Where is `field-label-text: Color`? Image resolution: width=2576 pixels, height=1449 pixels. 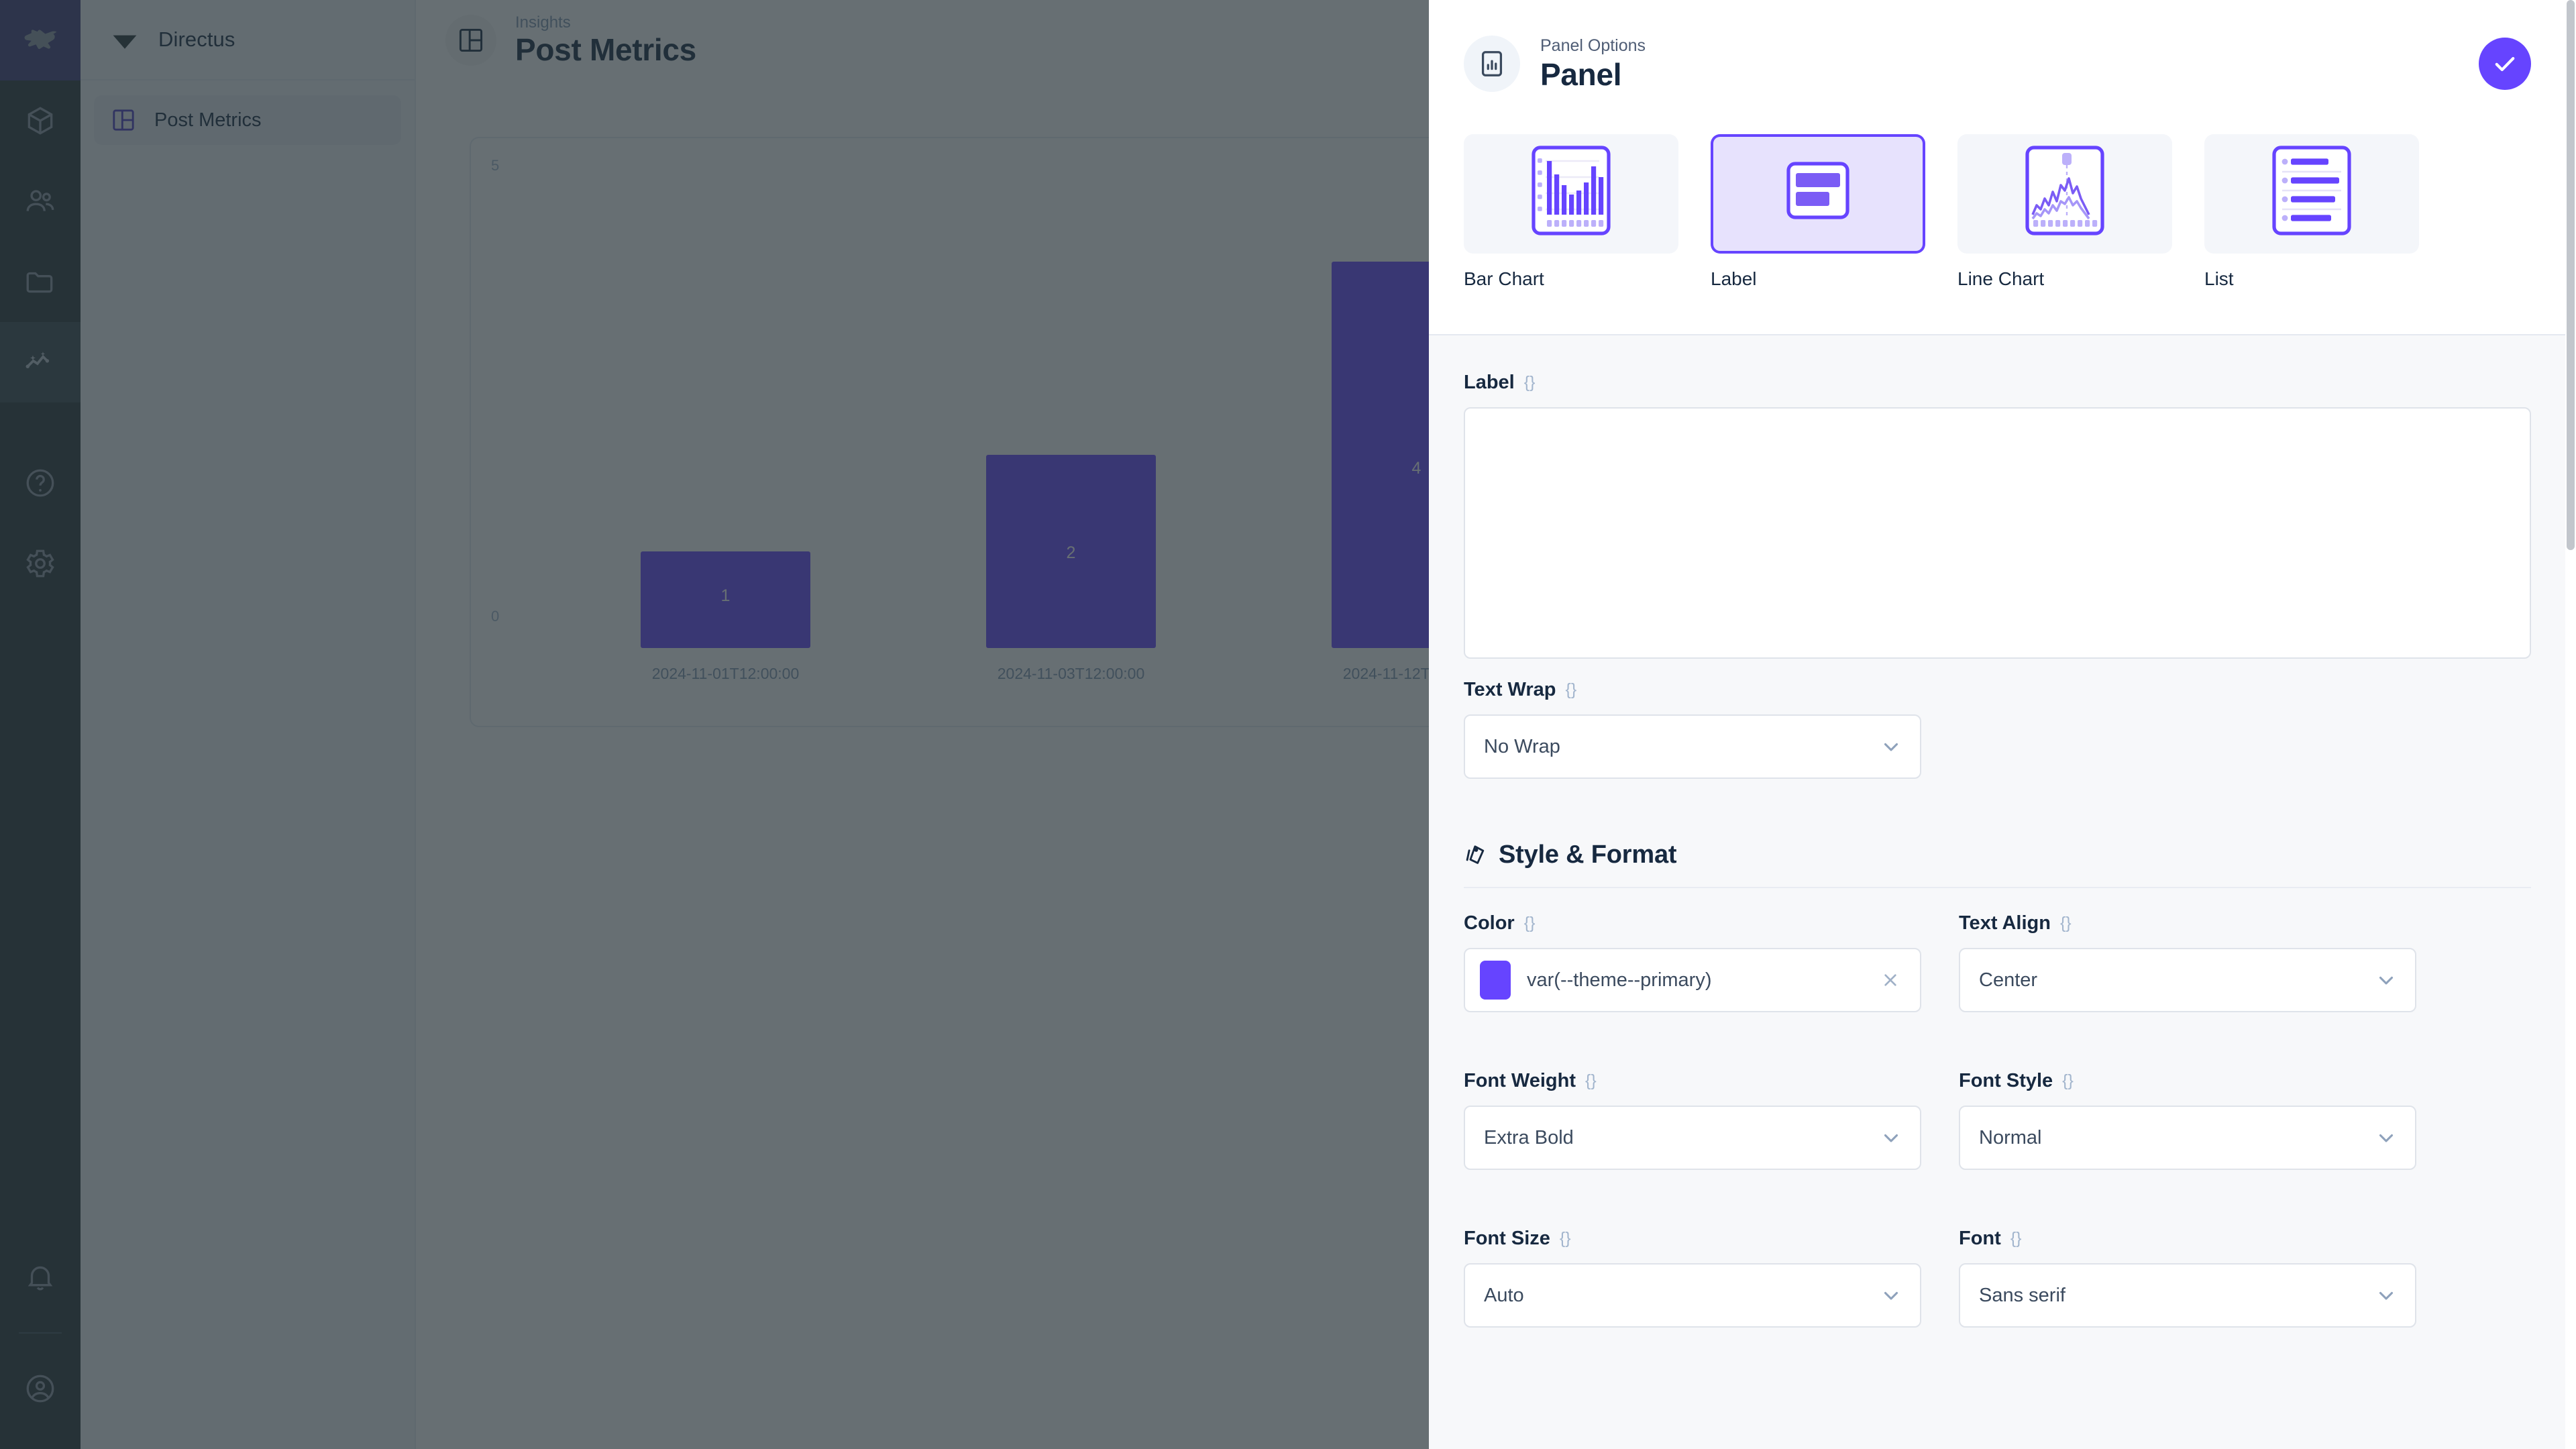 field-label-text: Color is located at coordinates (1489, 923).